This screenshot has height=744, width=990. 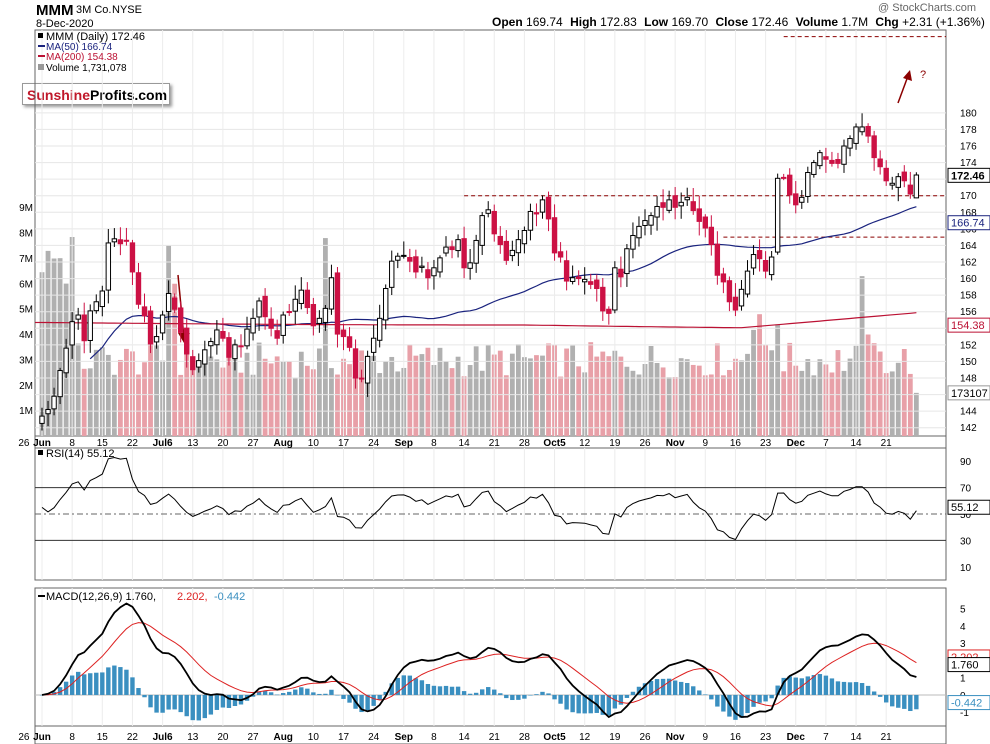 I want to click on price-tick-label: 178, so click(x=968, y=130).